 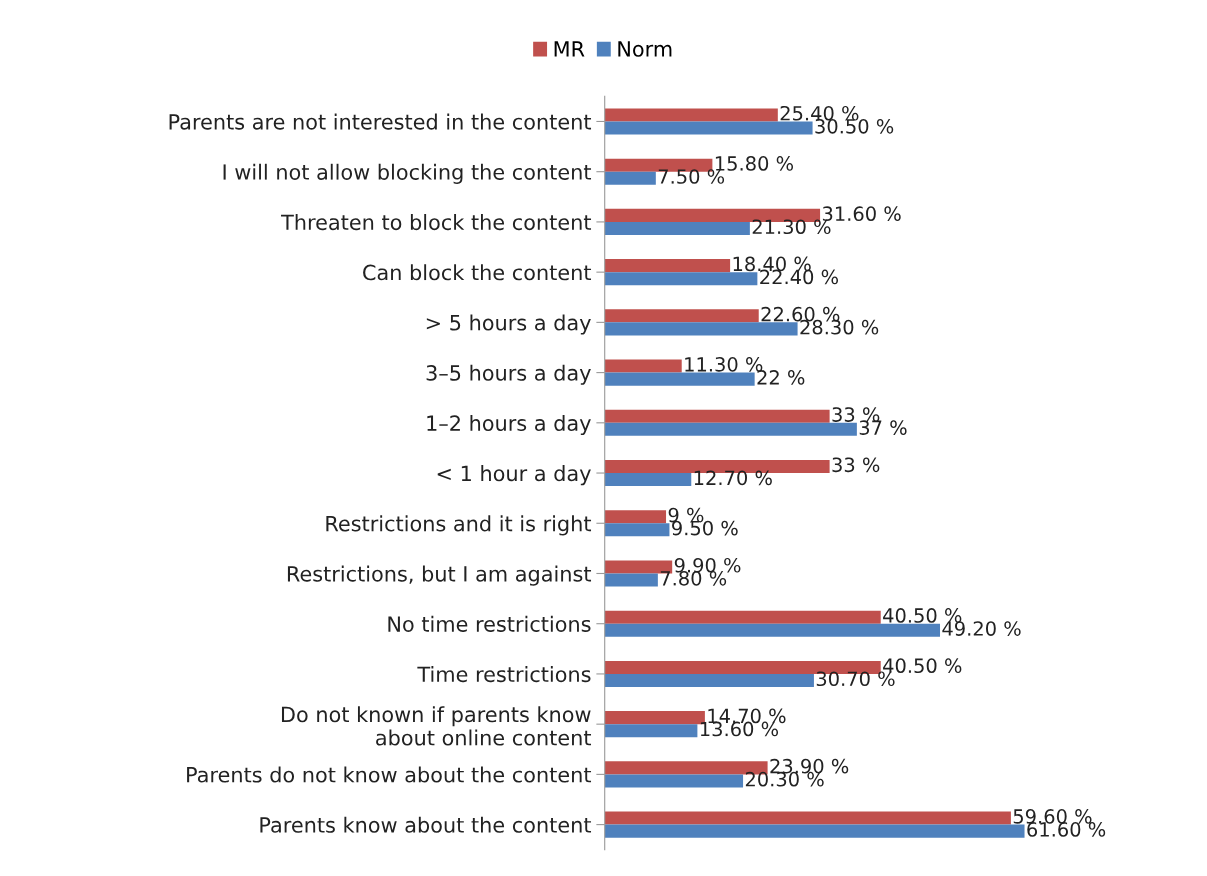 What do you see at coordinates (724, 364) in the screenshot?
I see `data-label: 11.30 %` at bounding box center [724, 364].